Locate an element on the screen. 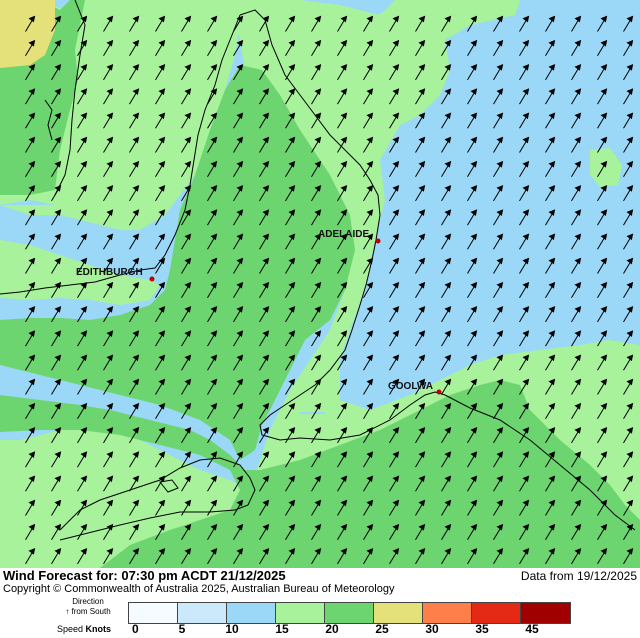 The height and width of the screenshot is (638, 640). legend-tick-30: 30 is located at coordinates (432, 629).